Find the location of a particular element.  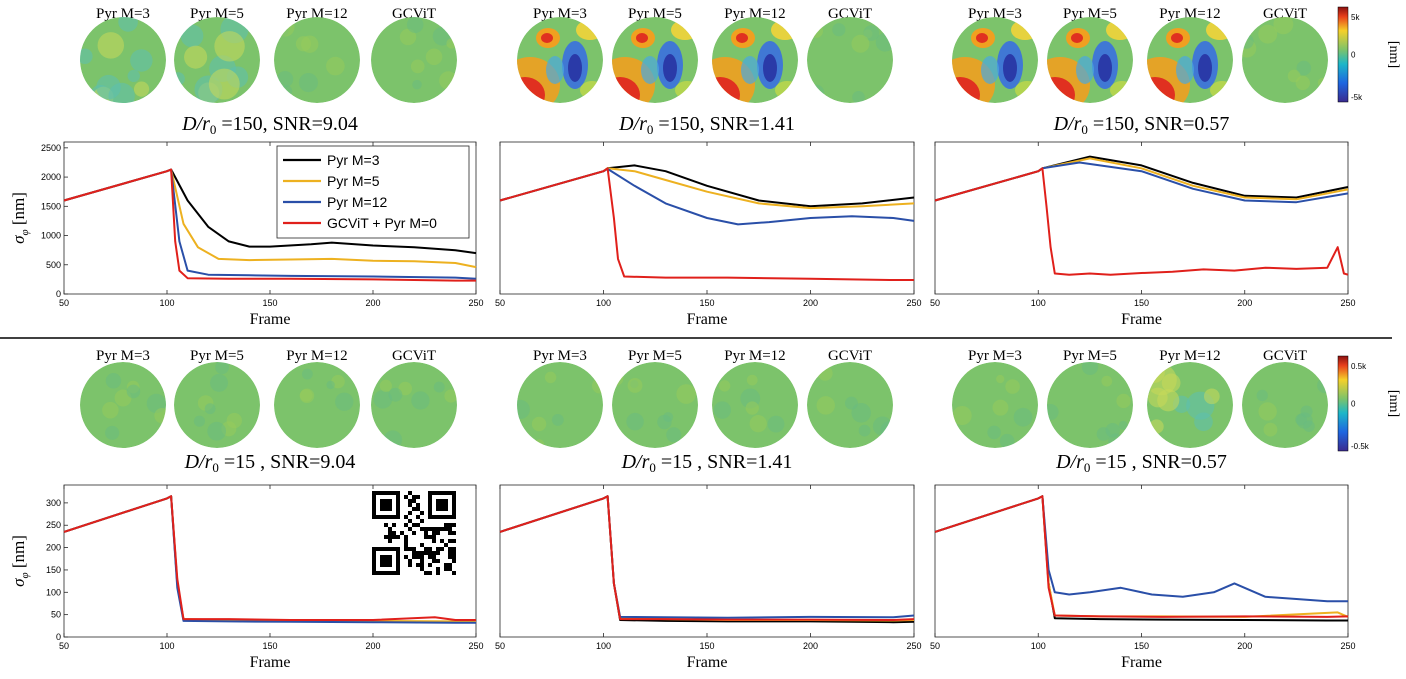

legend-entry: Pyr M=3 is located at coordinates (353, 160).